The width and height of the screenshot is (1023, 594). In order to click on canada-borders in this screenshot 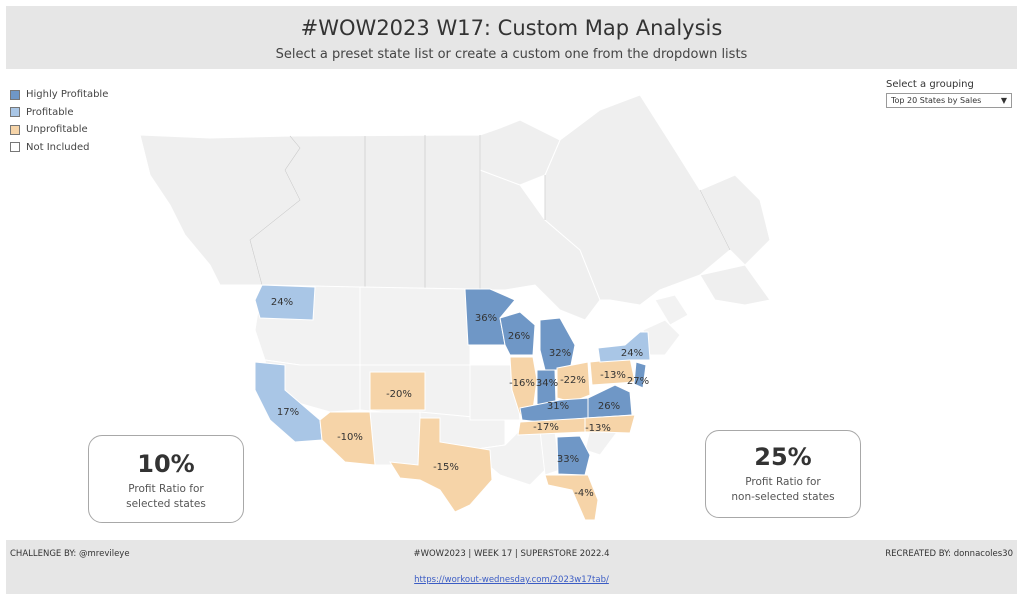, I will do `click(490, 212)`.